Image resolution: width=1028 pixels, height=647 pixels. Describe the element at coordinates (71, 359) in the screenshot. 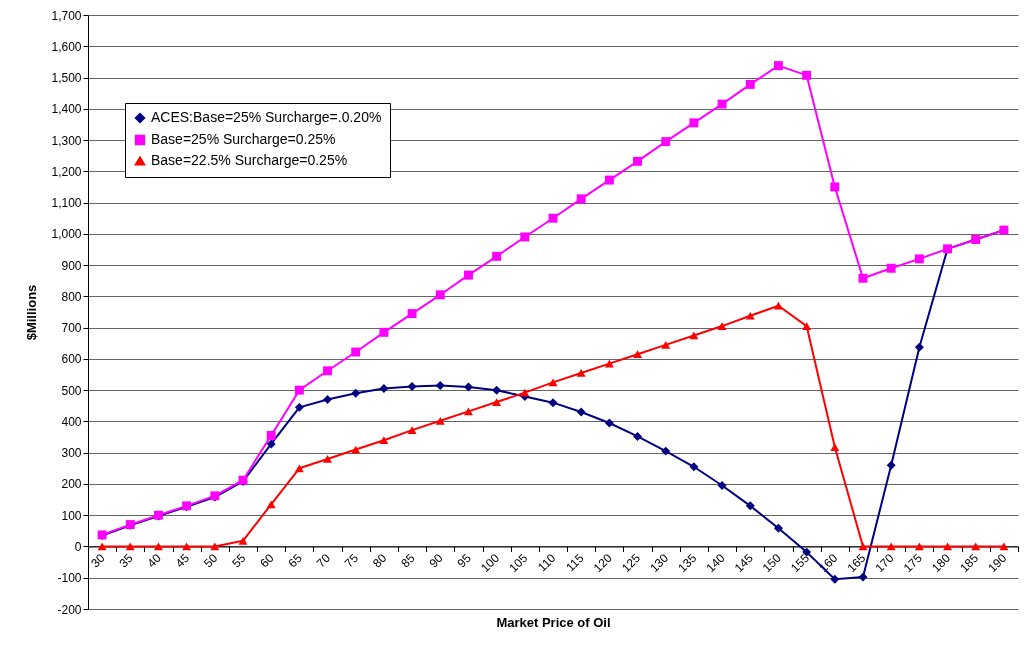

I see `y-tick-label: 600` at that location.